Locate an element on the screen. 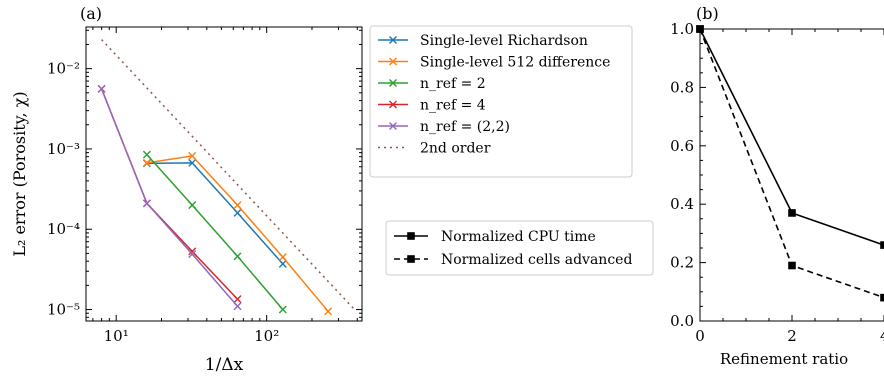  y-tick-label-a: 10⁻⁴ is located at coordinates (63, 229).